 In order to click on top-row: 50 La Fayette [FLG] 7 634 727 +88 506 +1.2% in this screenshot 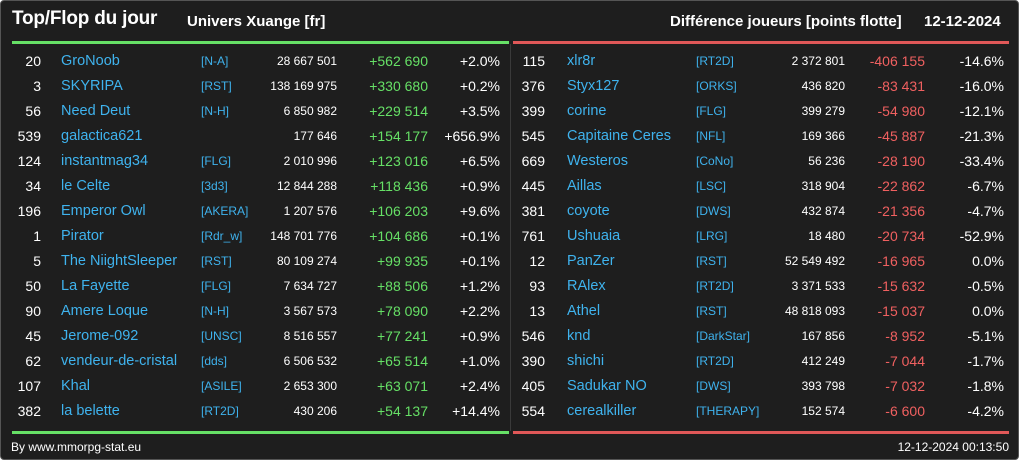, I will do `click(255, 286)`.